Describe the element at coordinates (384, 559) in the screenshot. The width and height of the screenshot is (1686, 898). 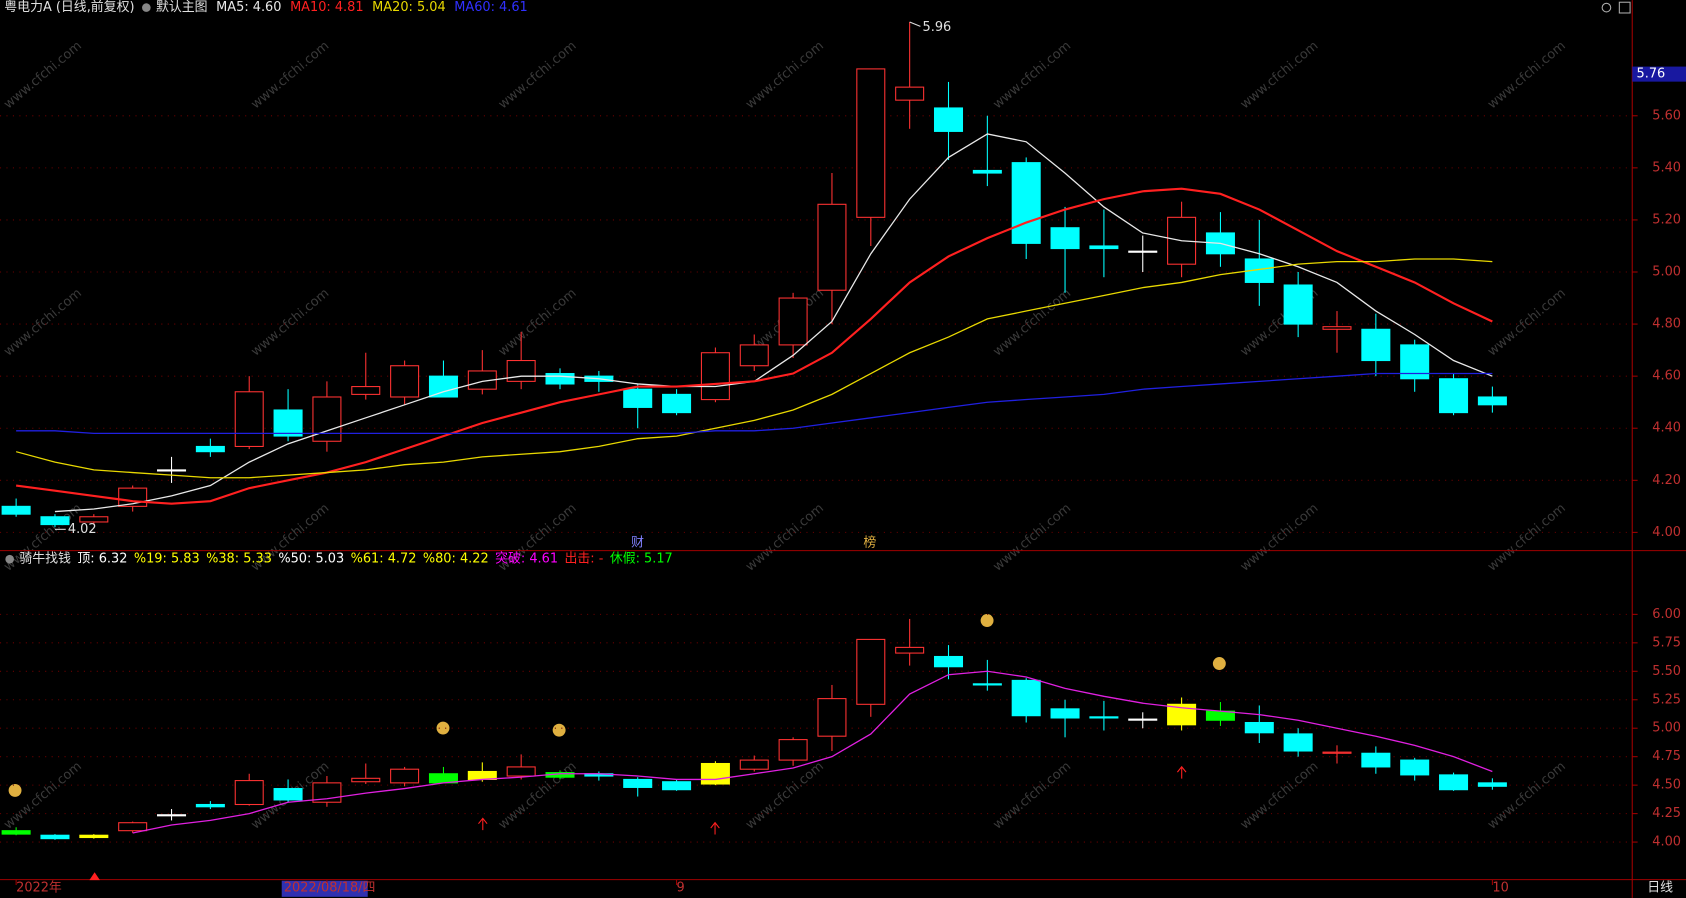
I see `header-text: %61: 4.72` at that location.